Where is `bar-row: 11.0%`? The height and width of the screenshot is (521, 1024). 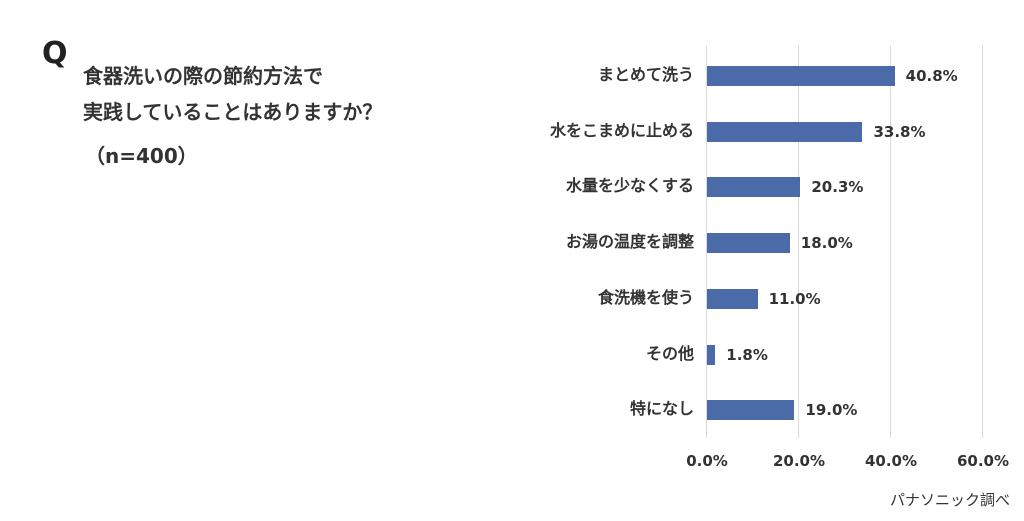 bar-row: 11.0% is located at coordinates (844, 298).